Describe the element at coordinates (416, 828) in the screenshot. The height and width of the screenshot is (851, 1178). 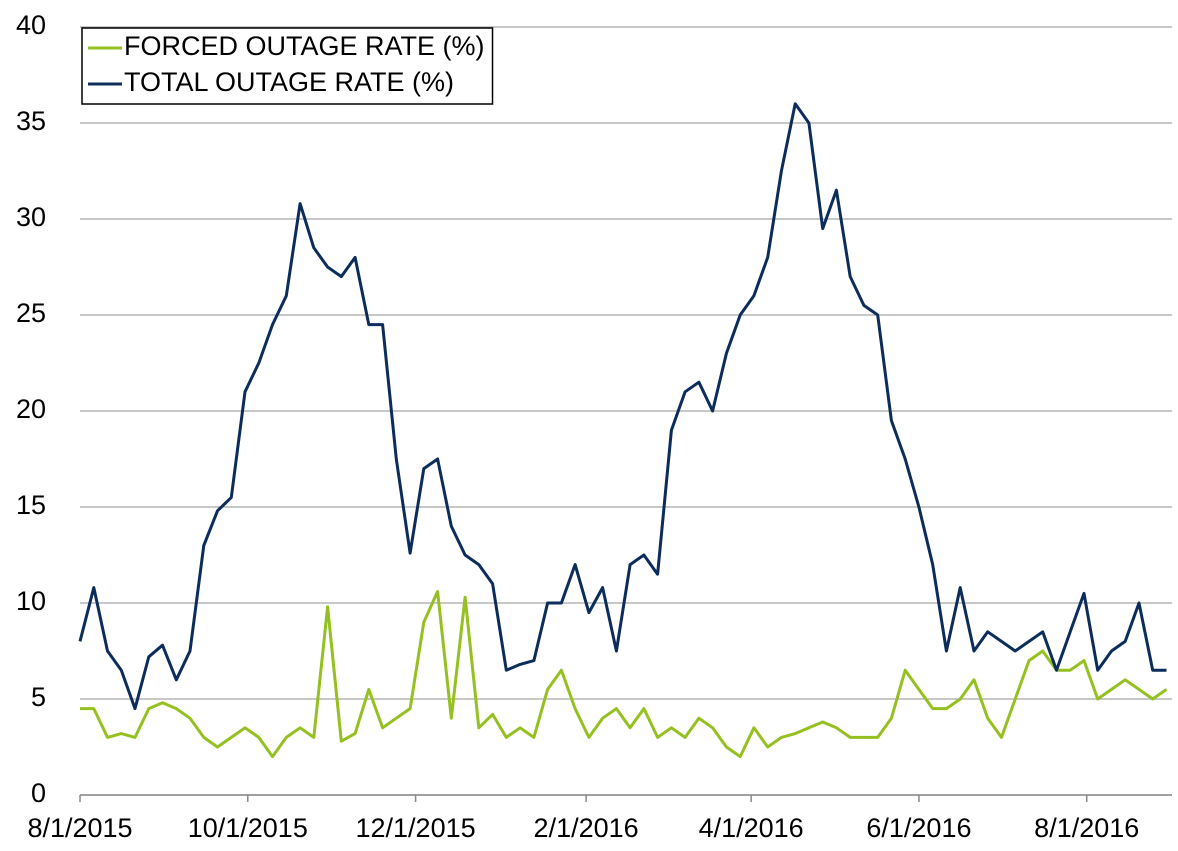
I see `x-tick-label: 12/1/2015` at that location.